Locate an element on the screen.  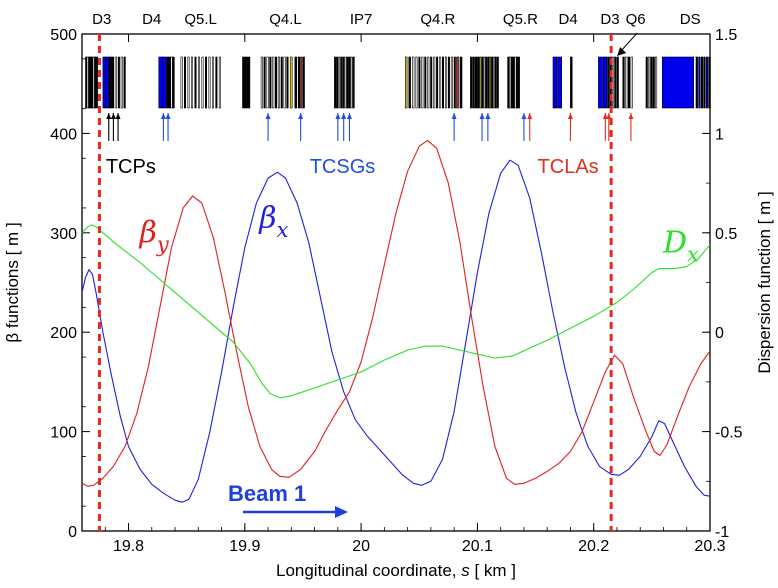
dx-label: Dx is located at coordinates (680, 246).